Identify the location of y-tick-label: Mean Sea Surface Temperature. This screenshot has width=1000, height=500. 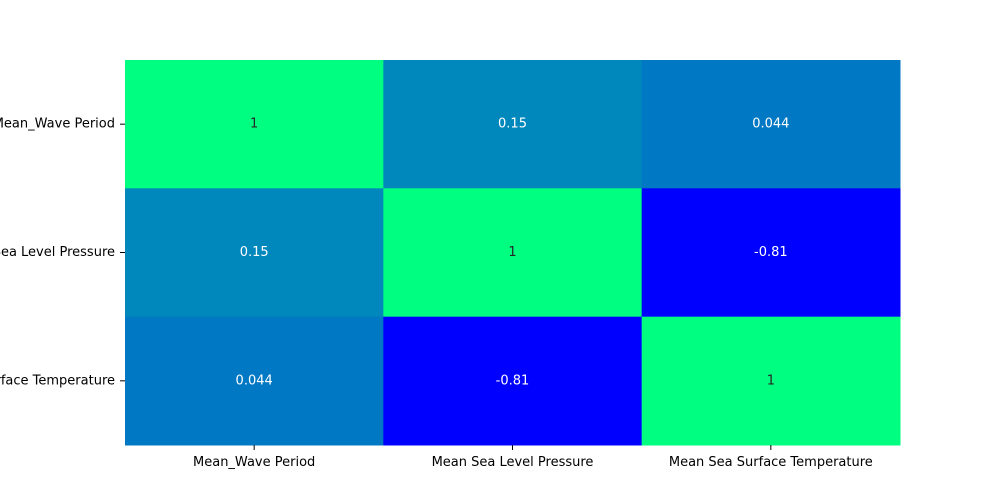
(57, 380).